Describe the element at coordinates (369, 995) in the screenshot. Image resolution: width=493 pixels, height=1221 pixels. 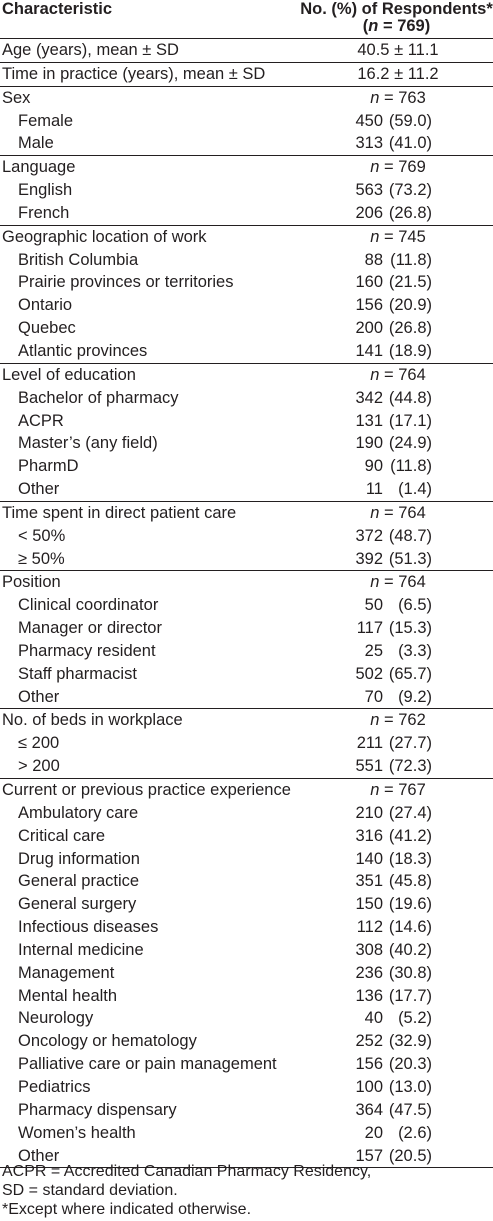
I see `count: 136` at that location.